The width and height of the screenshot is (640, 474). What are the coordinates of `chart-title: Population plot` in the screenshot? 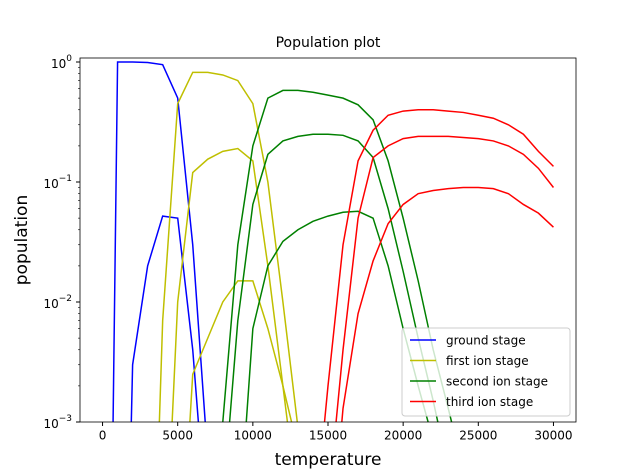 It's located at (328, 43).